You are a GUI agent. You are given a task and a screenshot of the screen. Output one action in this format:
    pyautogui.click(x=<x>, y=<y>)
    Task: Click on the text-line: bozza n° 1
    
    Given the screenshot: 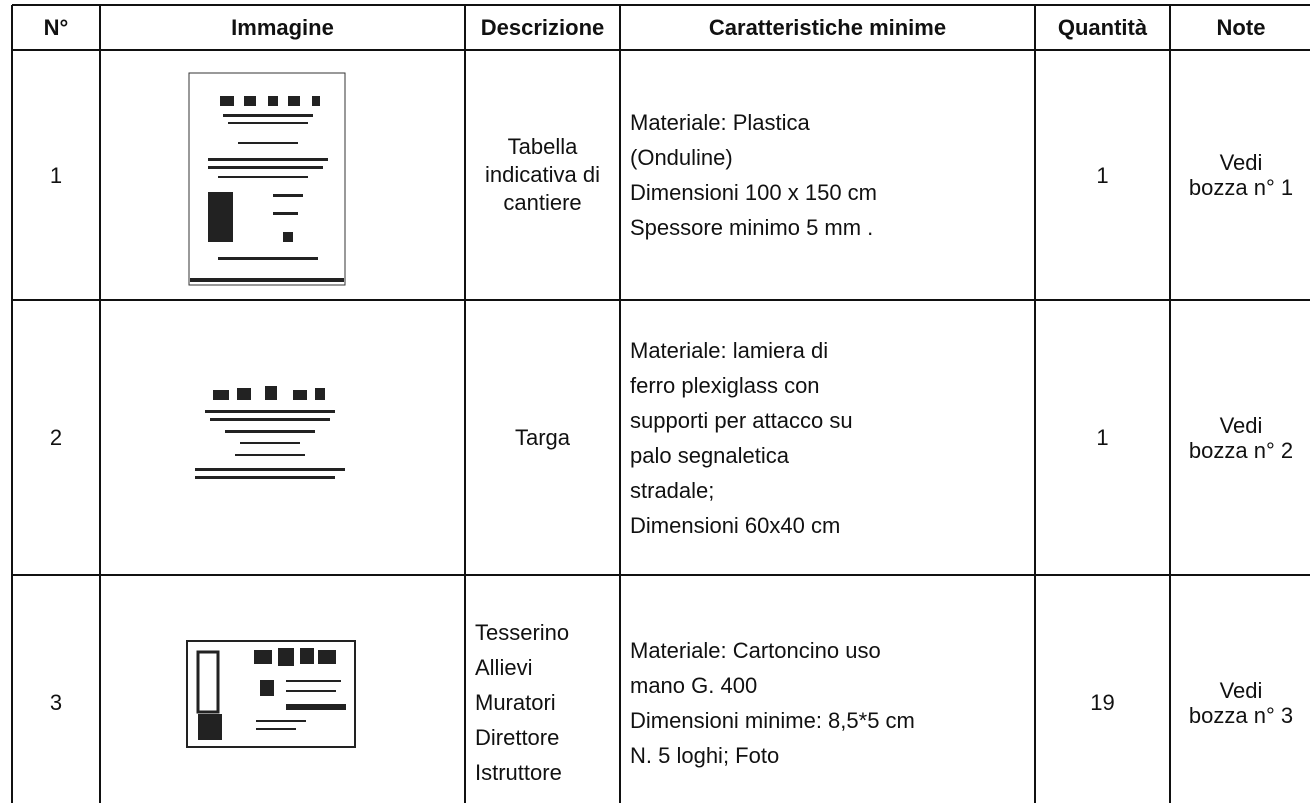 What is the action you would take?
    pyautogui.click(x=1241, y=187)
    